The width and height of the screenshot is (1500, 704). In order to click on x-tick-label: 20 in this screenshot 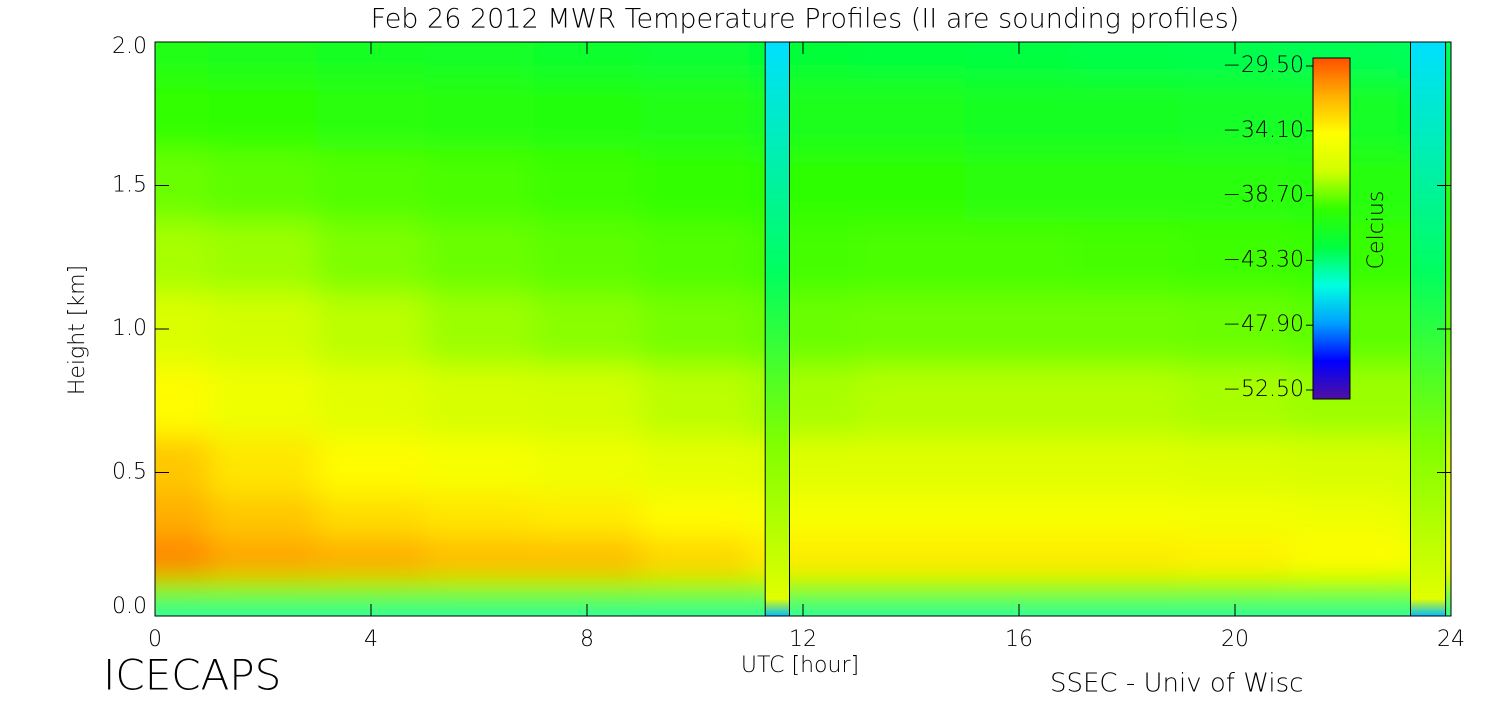, I will do `click(1235, 639)`.